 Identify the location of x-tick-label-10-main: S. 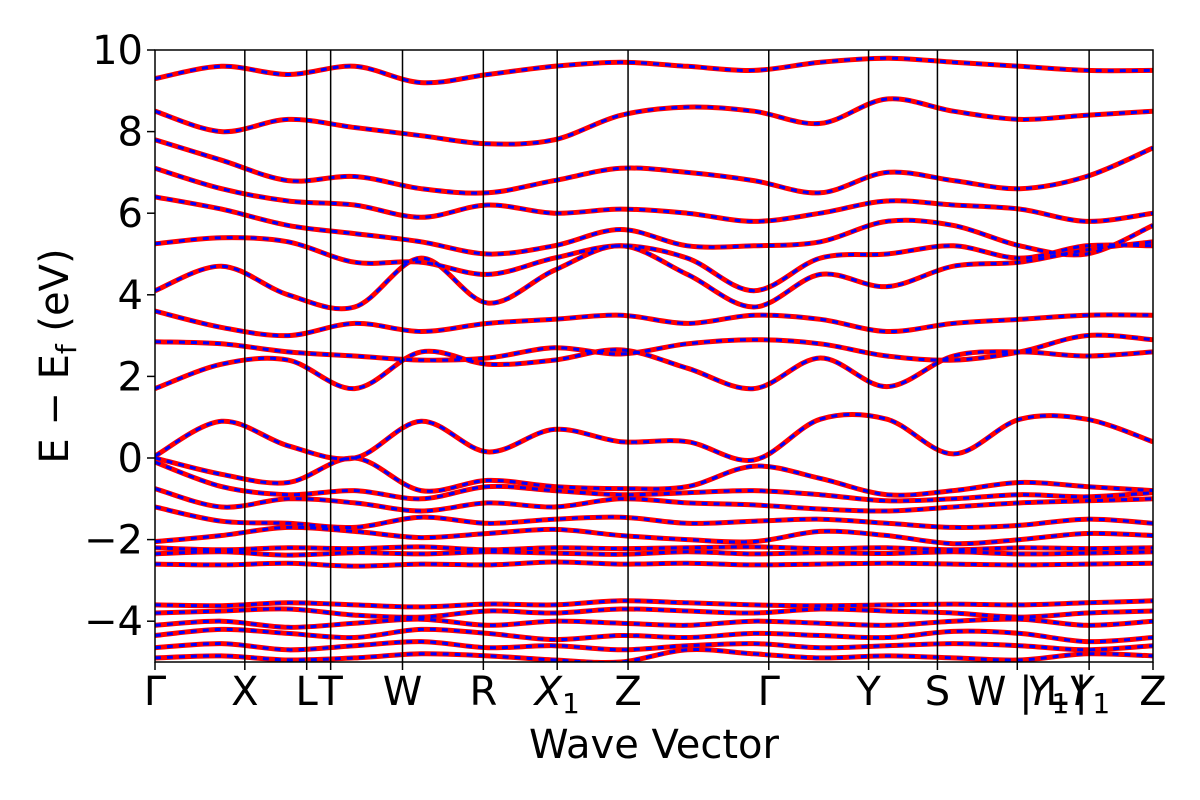
(937, 692).